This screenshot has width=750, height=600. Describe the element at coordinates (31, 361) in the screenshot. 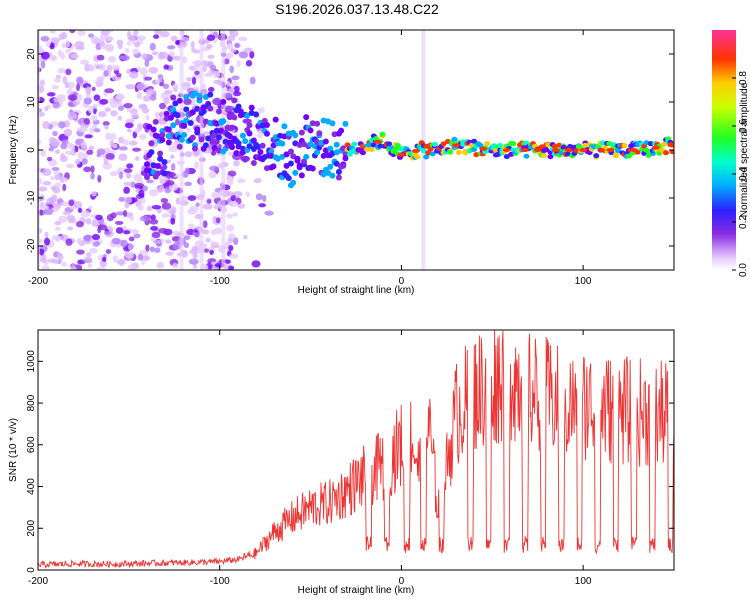

I see `snr-ytick-label: 1000` at that location.